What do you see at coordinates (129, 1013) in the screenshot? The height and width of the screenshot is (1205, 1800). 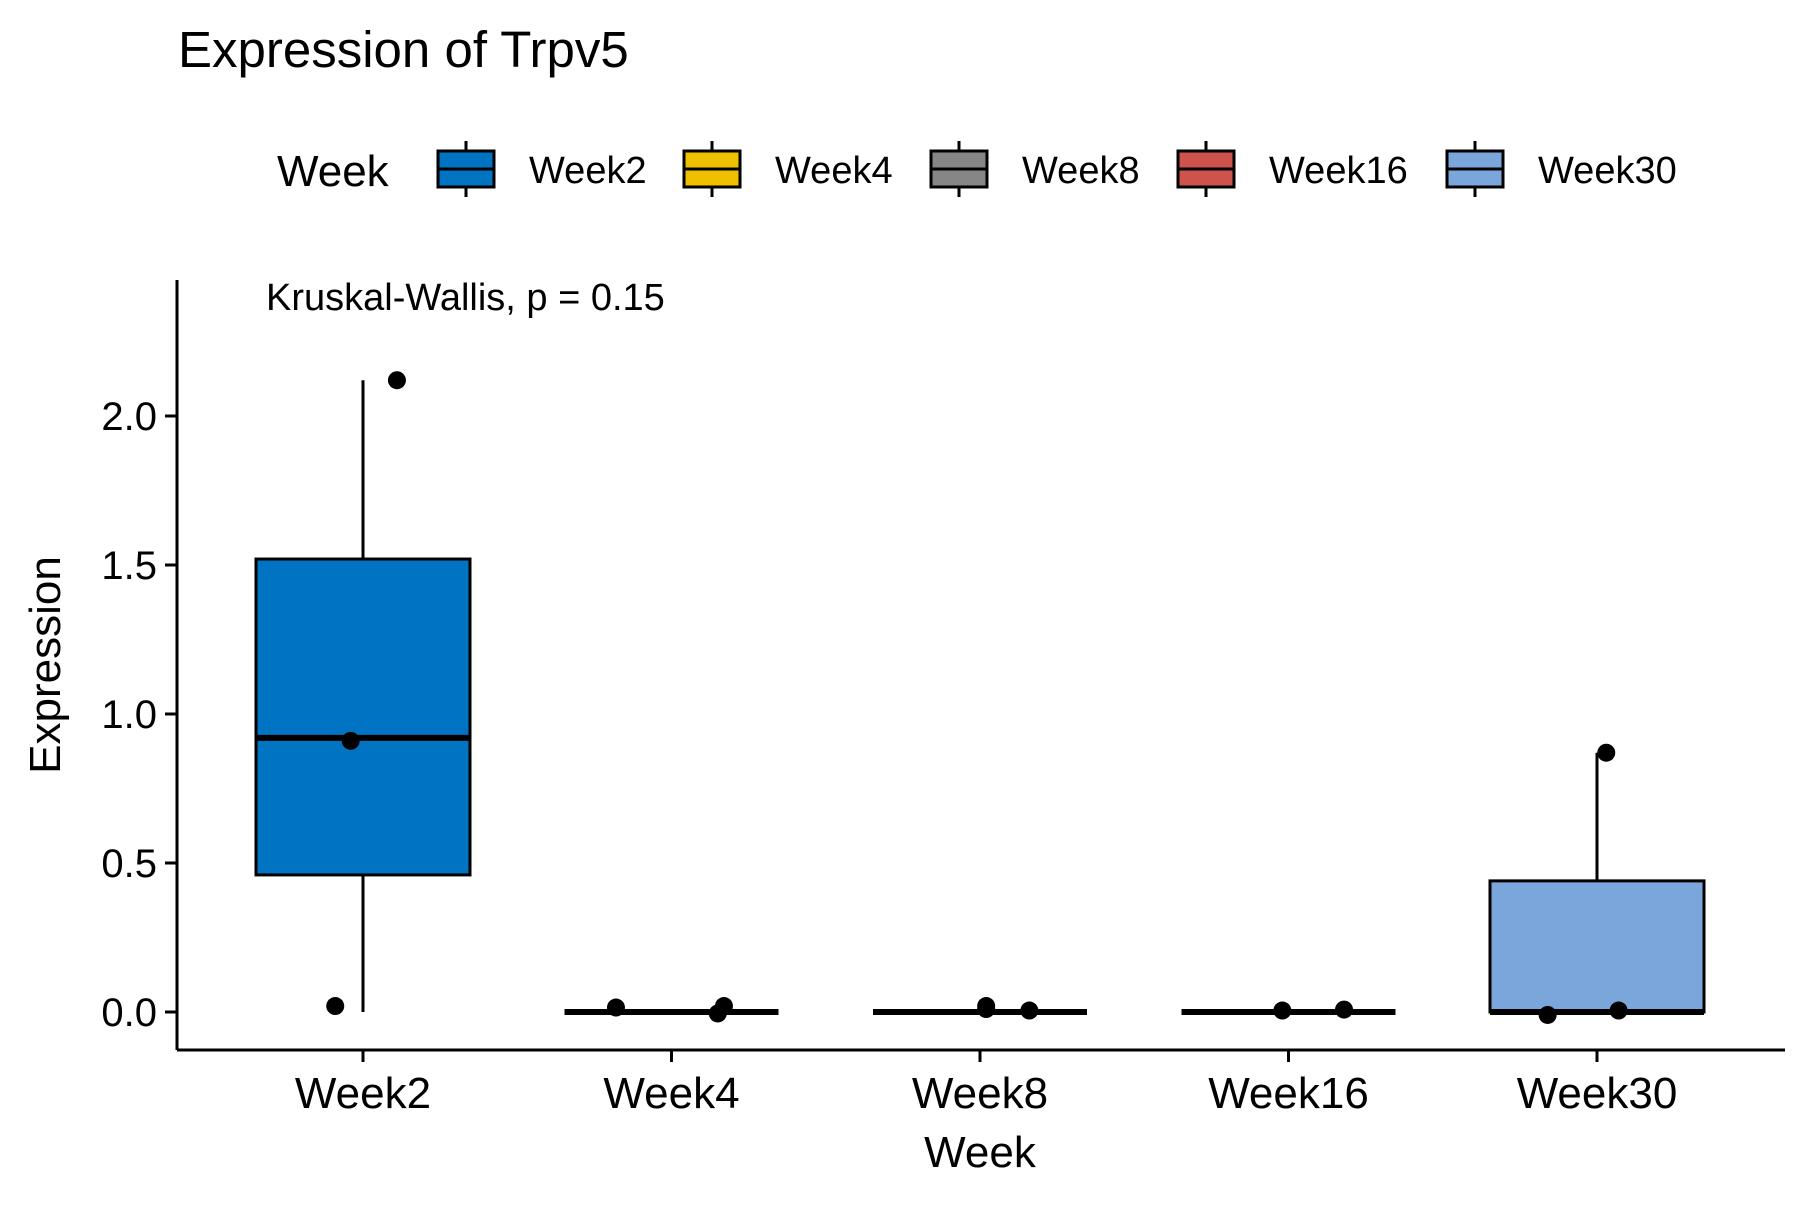 I see `y-tick-label: 0.0` at bounding box center [129, 1013].